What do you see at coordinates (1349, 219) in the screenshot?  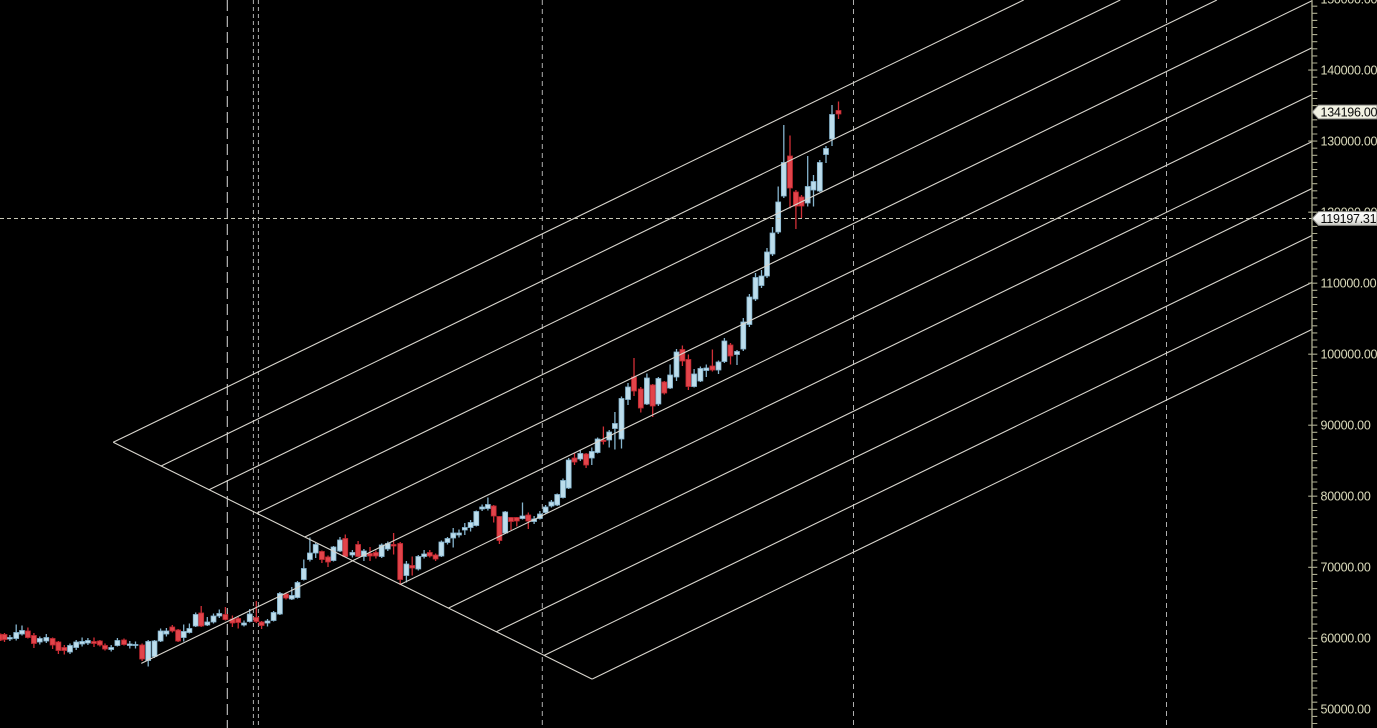 I see `svg-text: 119197.31` at bounding box center [1349, 219].